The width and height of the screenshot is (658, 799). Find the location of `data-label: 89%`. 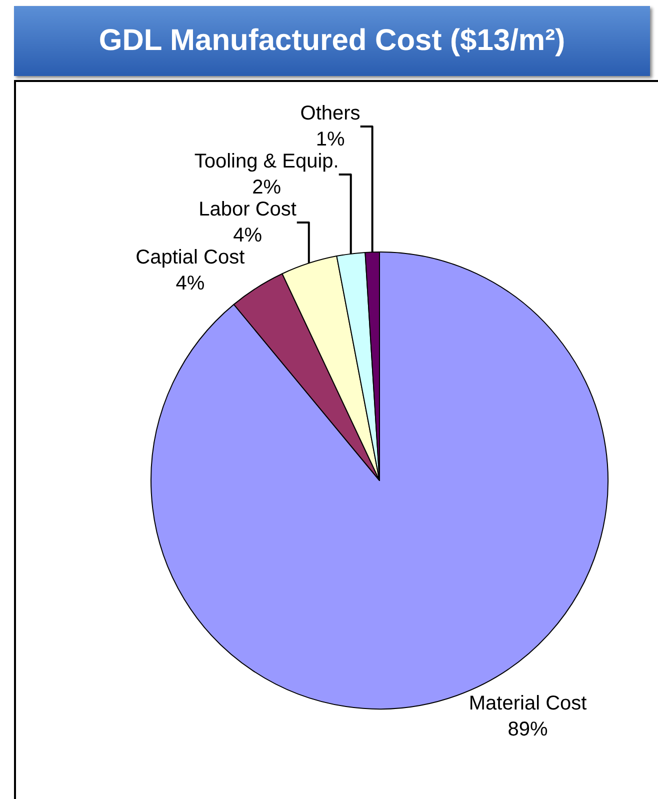

data-label: 89% is located at coordinates (528, 729).